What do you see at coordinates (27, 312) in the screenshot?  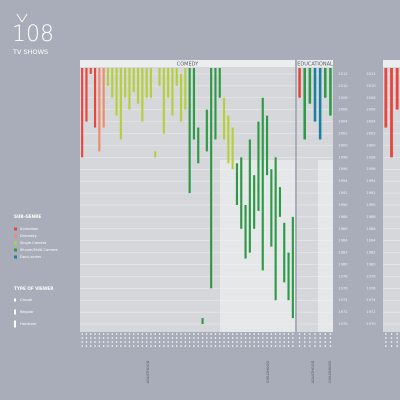 I see `legend-text: Regular` at bounding box center [27, 312].